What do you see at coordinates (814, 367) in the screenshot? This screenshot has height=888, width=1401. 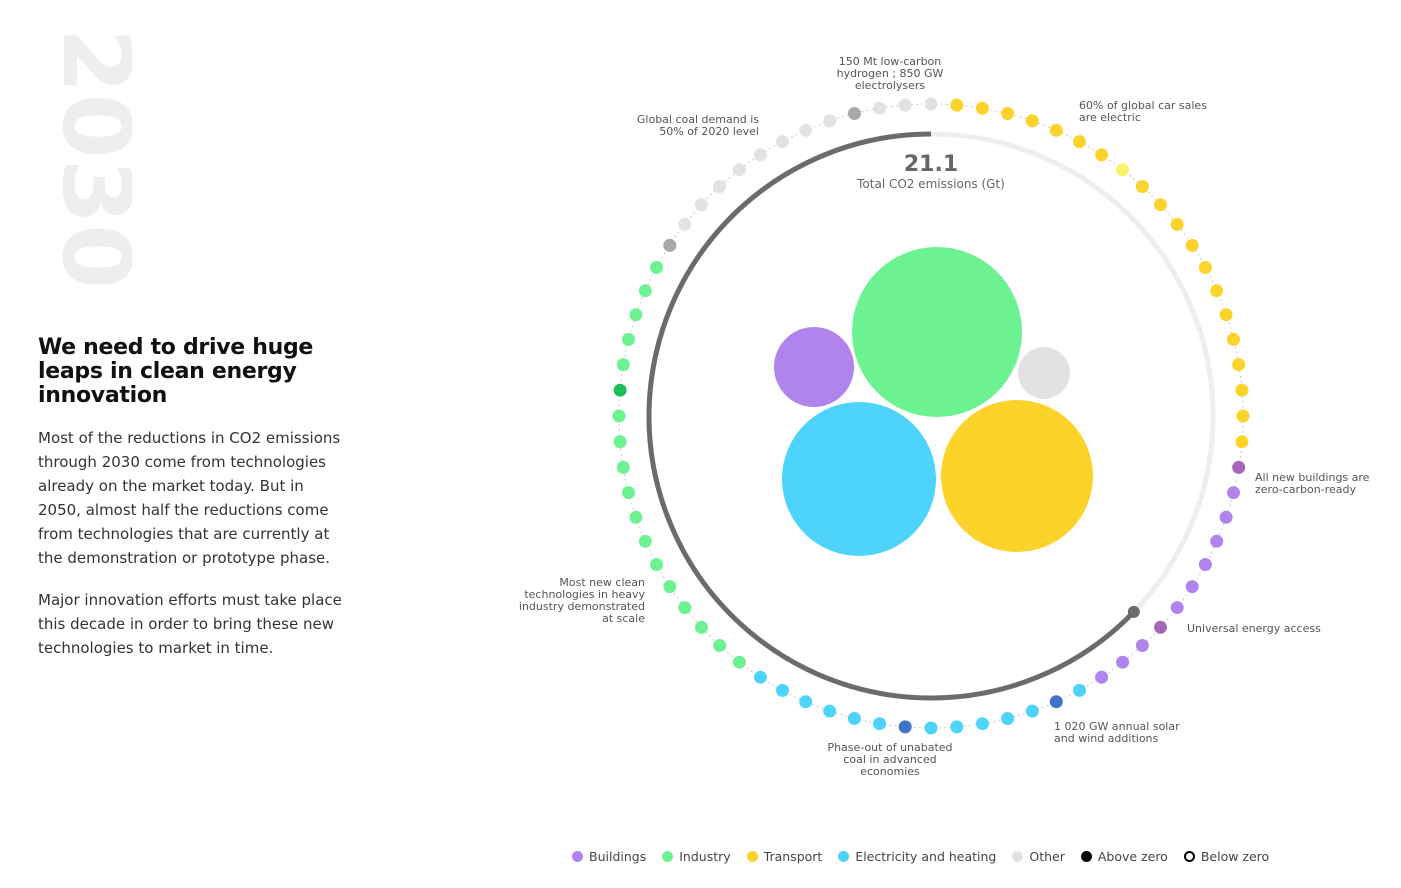 I see `bubble-buildings` at bounding box center [814, 367].